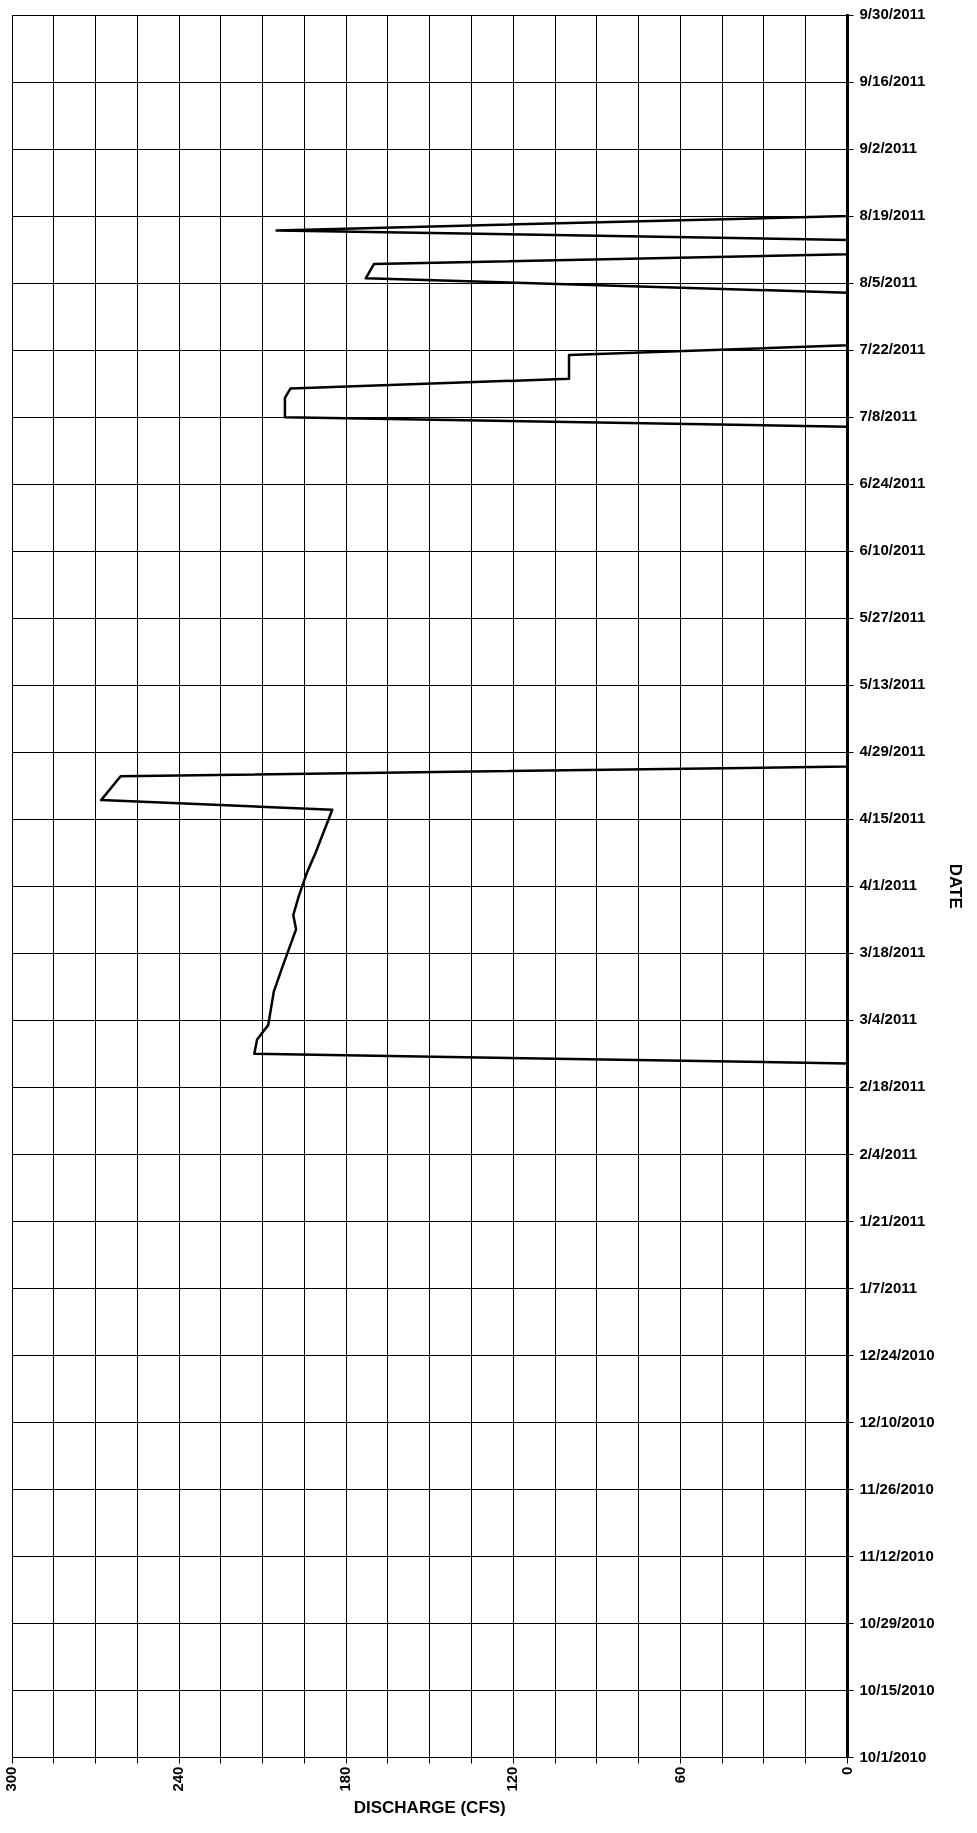 This screenshot has width=977, height=1833. Describe the element at coordinates (892, 1086) in the screenshot. I see `y-tick-label: 2/18/2011` at that location.